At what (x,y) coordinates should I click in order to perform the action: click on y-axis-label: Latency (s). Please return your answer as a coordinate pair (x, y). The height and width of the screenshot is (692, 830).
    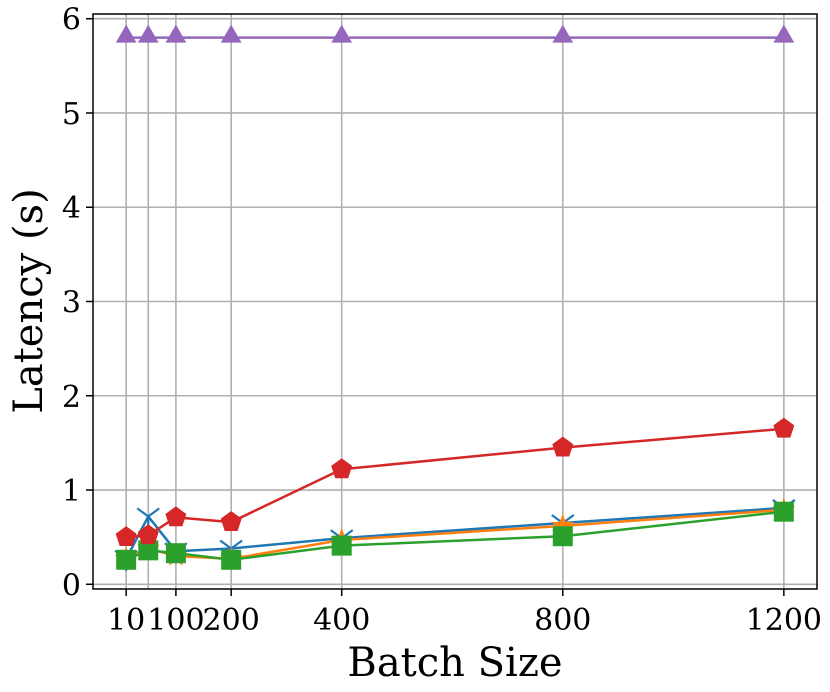
    Looking at the image, I should click on (29, 300).